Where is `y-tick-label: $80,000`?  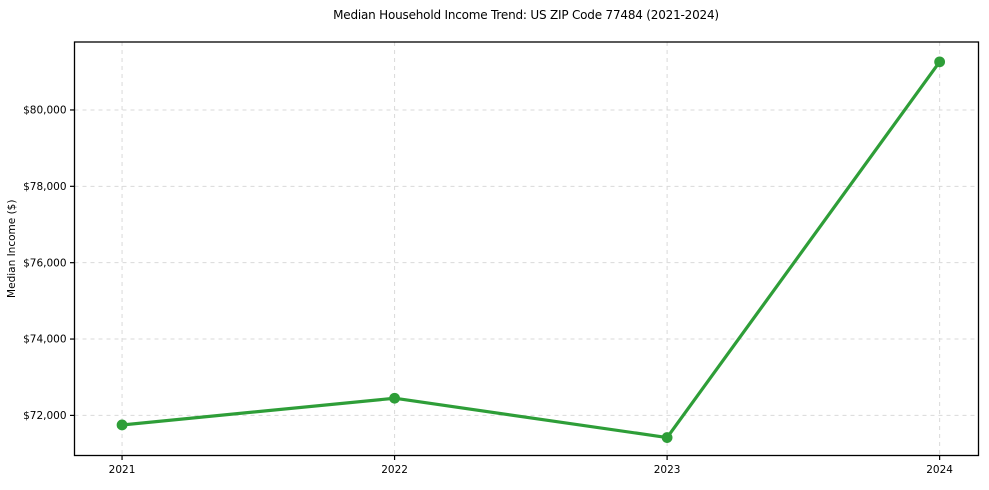
y-tick-label: $80,000 is located at coordinates (44, 111).